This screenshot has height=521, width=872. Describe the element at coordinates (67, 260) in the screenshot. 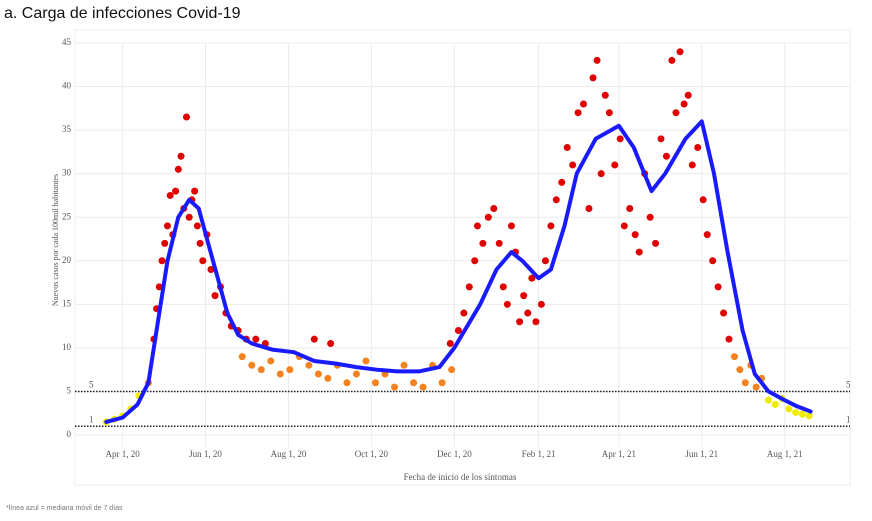

I see `y-tick-label: 20` at that location.